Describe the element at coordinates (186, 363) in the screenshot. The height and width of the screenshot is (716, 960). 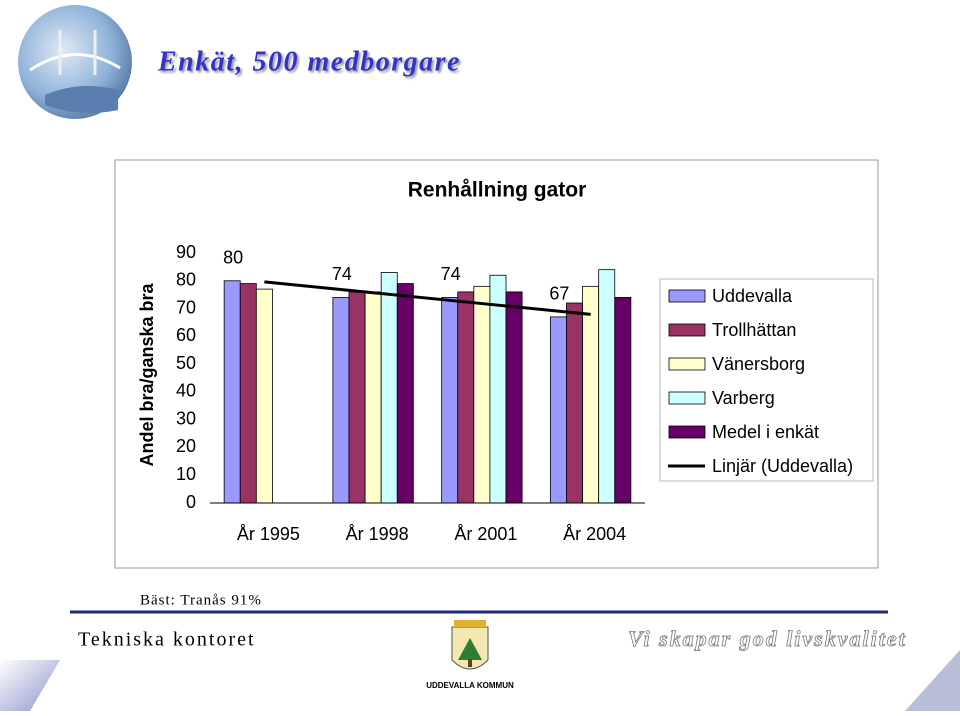
I see `y-tick-label: 50` at that location.